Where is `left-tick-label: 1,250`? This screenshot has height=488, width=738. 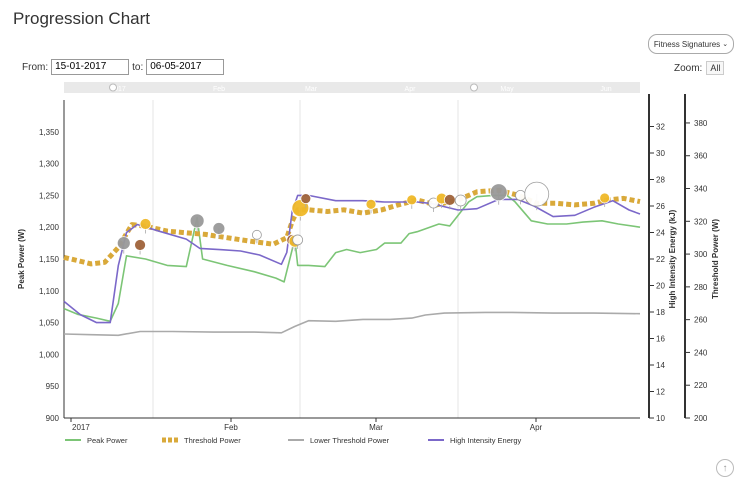
left-tick-label: 1,250 is located at coordinates (49, 195).